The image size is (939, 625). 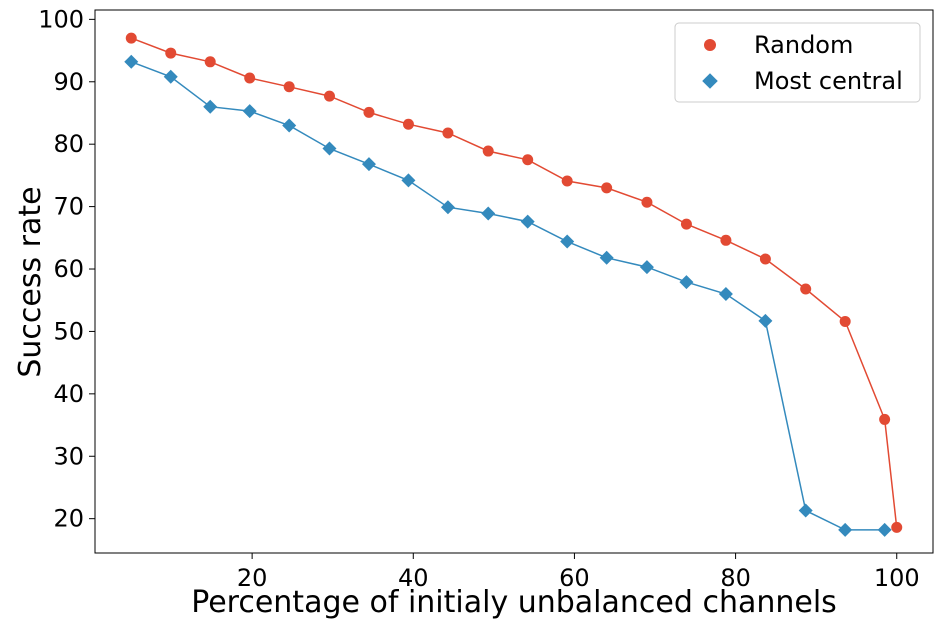 I want to click on y-tick-label: 50, so click(x=68, y=331).